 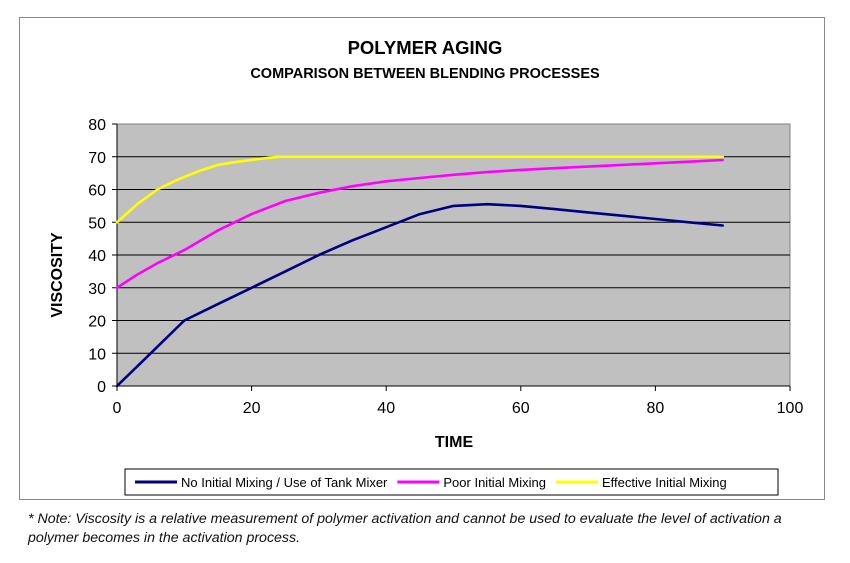 I want to click on chart-title: POLYMER AGING, so click(x=425, y=47).